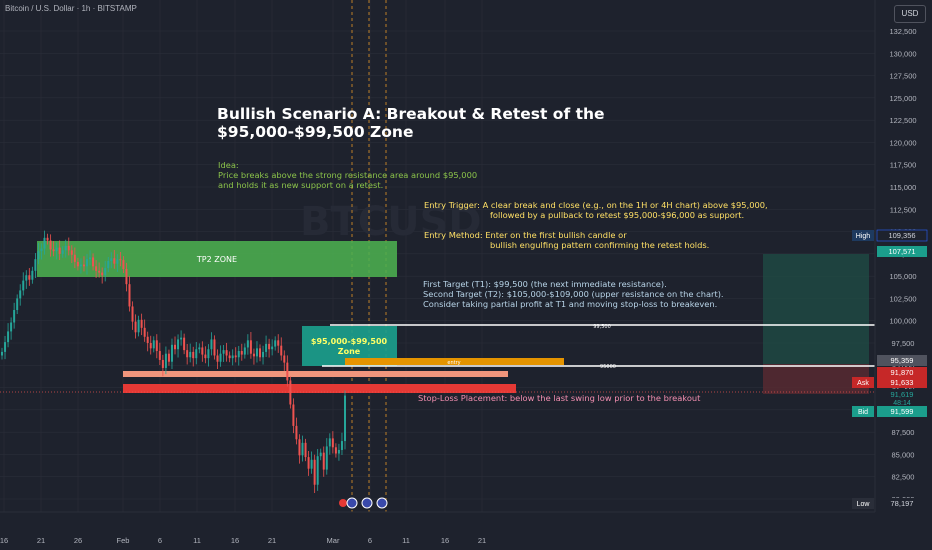 This screenshot has width=932, height=550. I want to click on position-loss-area, so click(816, 379).